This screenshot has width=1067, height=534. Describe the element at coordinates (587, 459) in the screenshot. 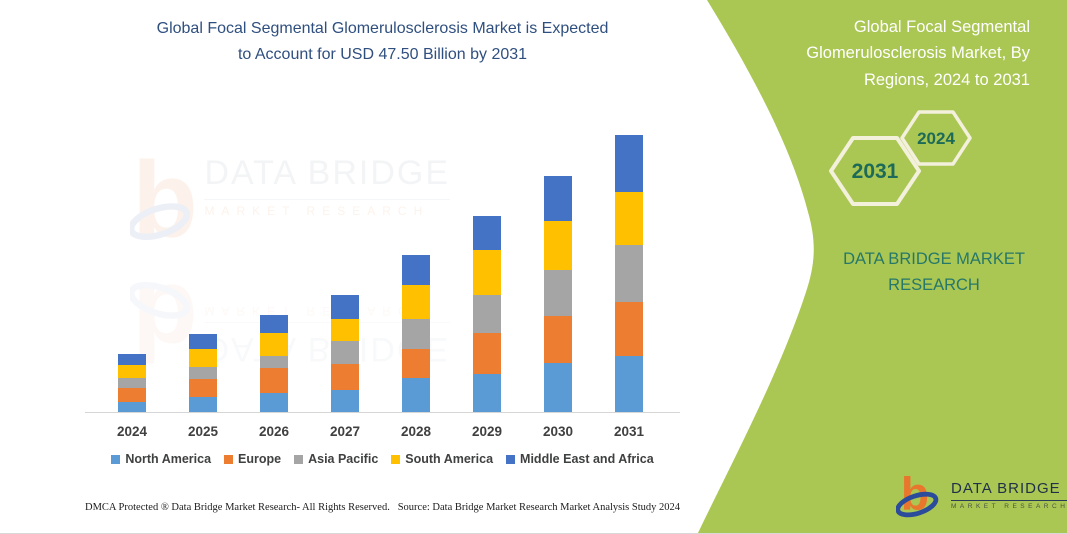

I see `legend-label-middle-east-and-africa: Middle East and Africa` at that location.